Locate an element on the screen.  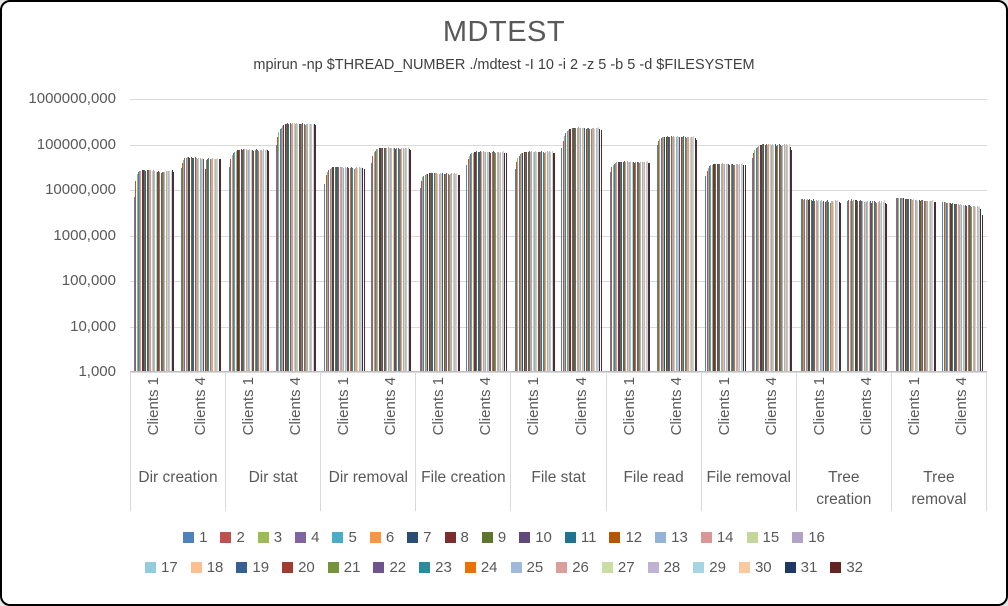
legend-item: 20 is located at coordinates (298, 567).